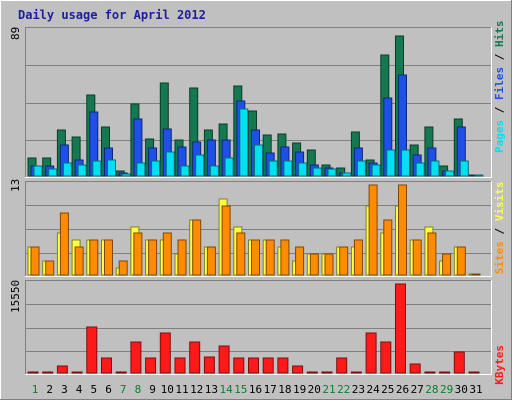  What do you see at coordinates (299, 389) in the screenshot?
I see `day-label-19: 19` at bounding box center [299, 389].